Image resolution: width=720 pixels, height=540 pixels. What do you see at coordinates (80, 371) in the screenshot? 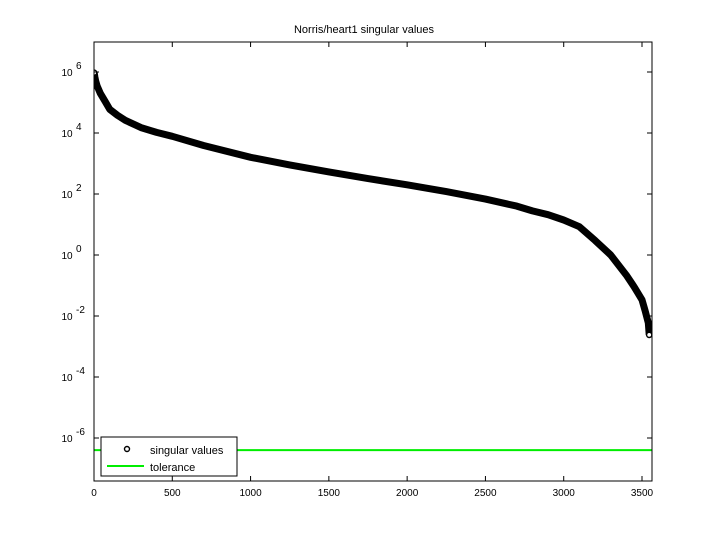
I see `y-tick-exponent: -4` at bounding box center [80, 371].